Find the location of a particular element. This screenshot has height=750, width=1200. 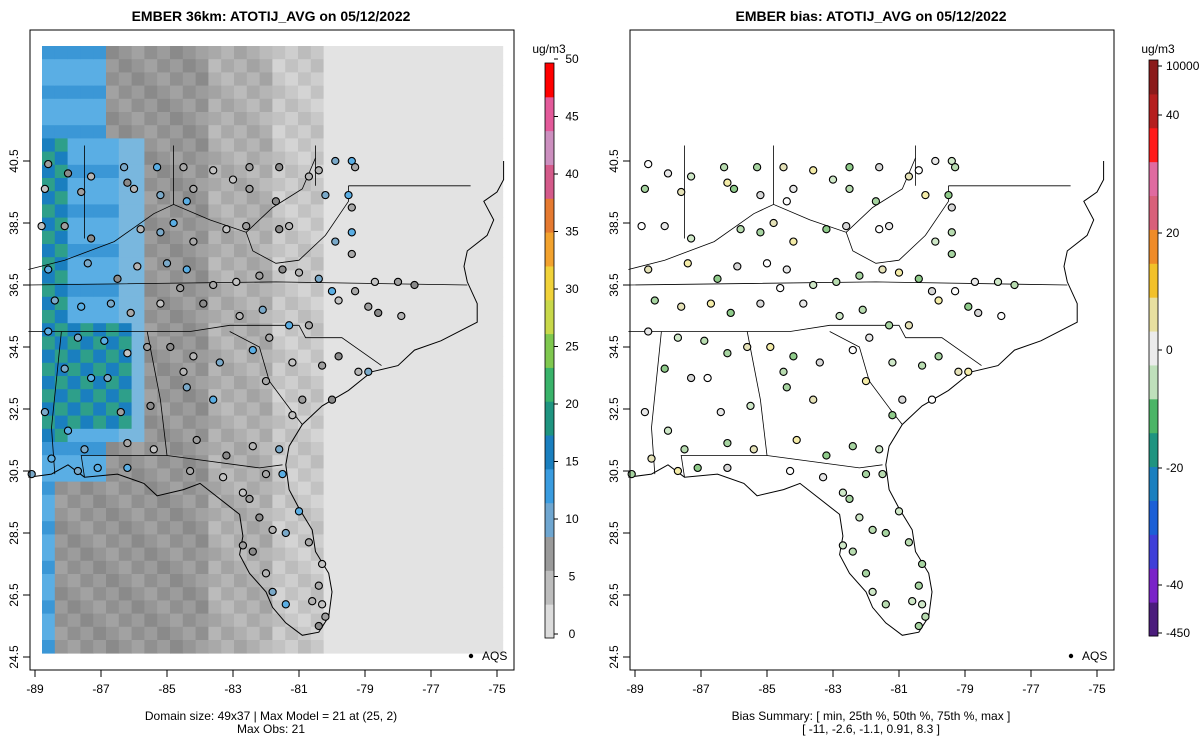

left-ytick-label: 34.5 is located at coordinates (14, 347).